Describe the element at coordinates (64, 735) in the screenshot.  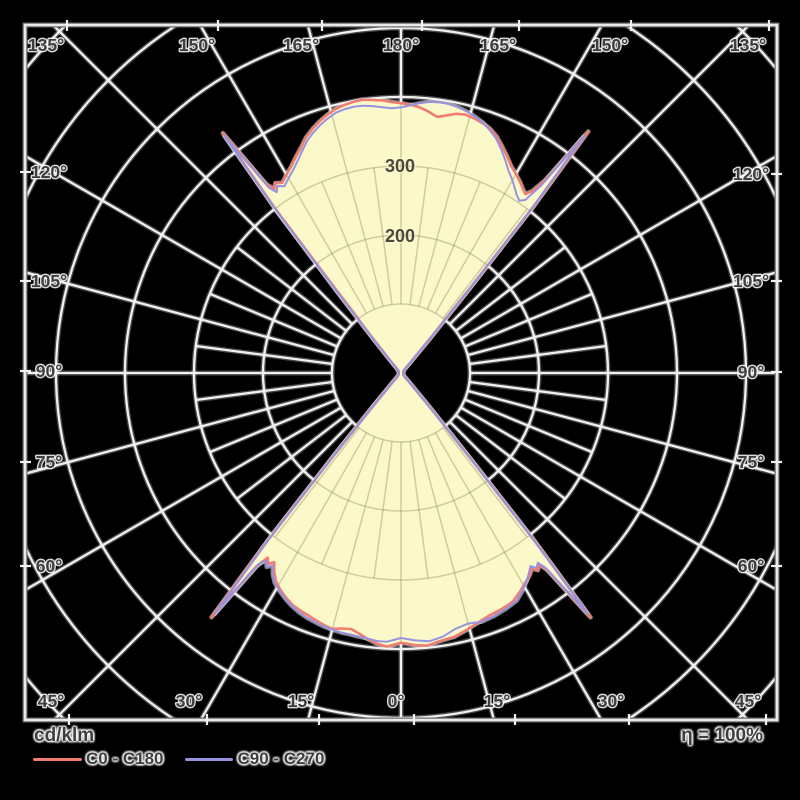
I see `unit-label: cd/klm` at that location.